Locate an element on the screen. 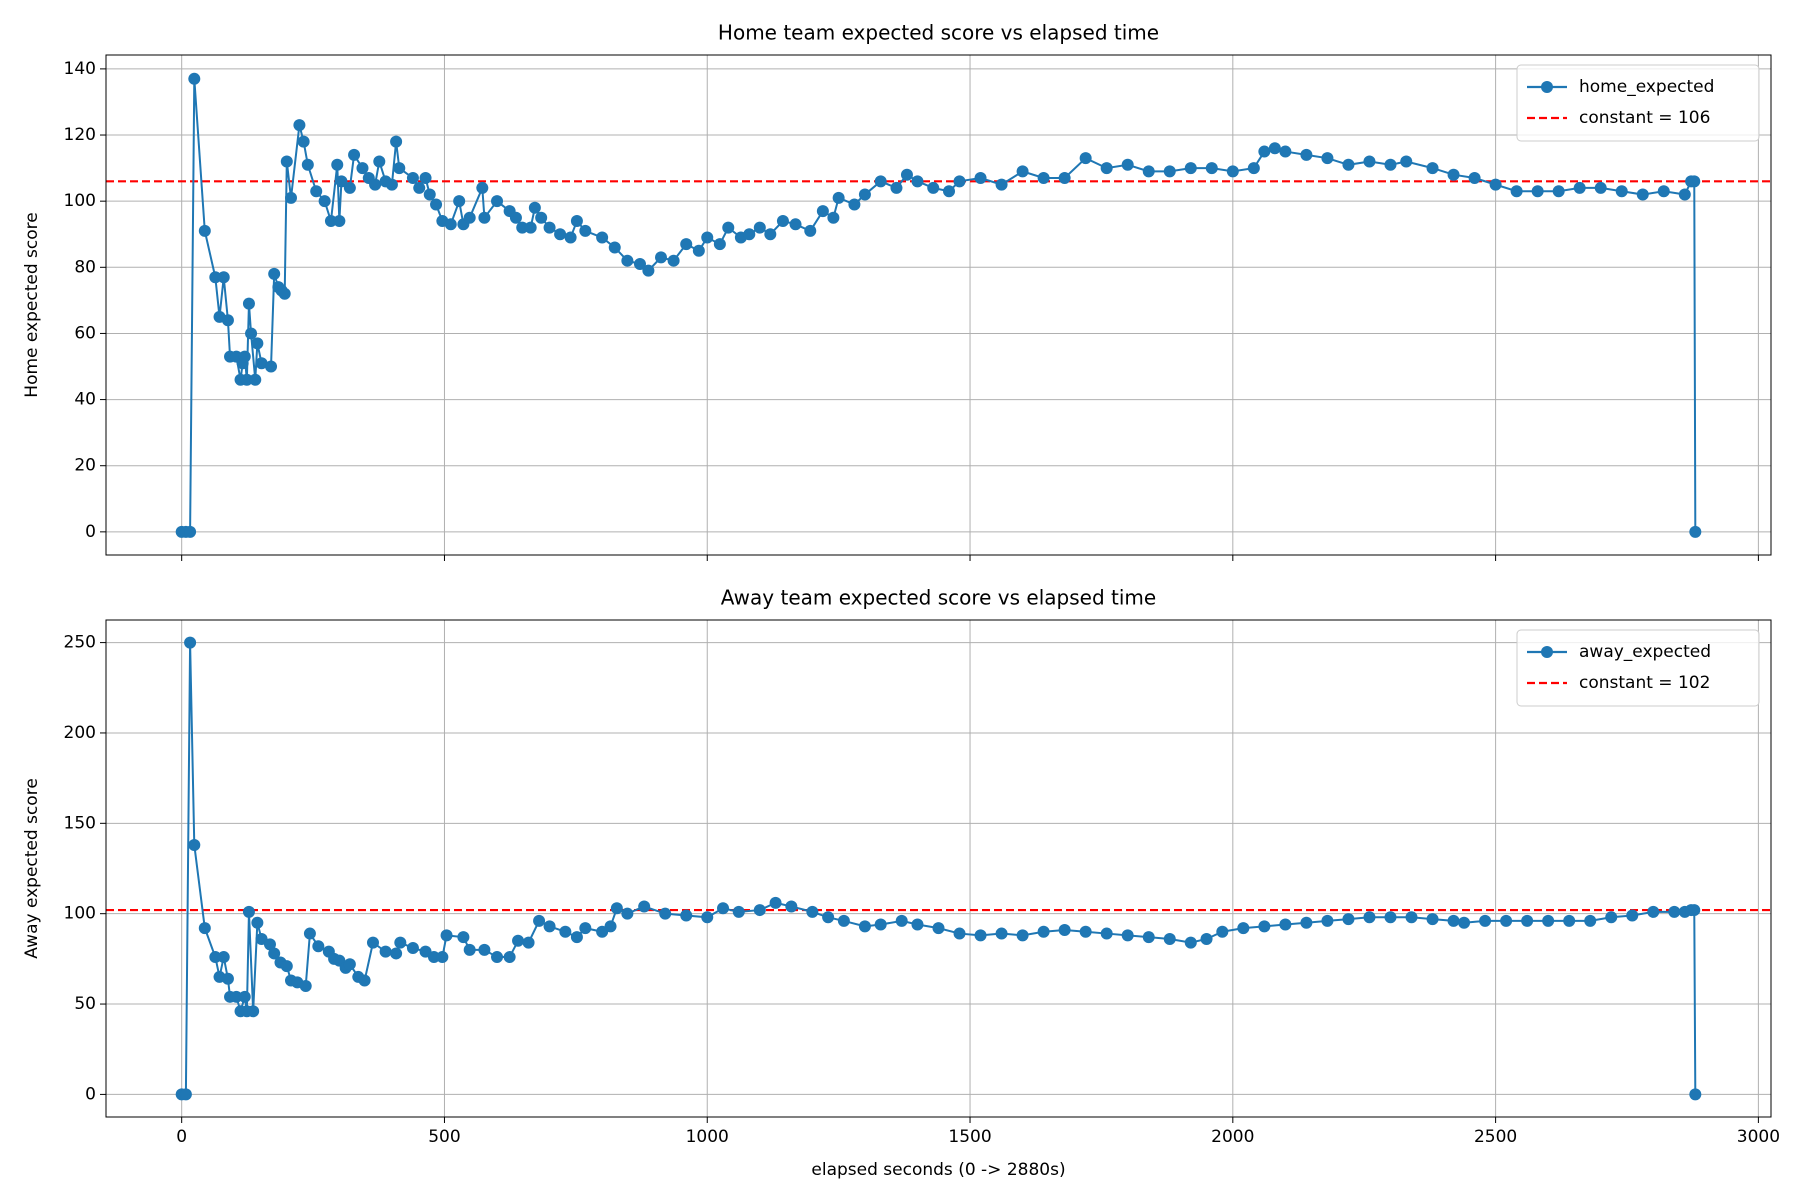  chart-title: Home team expected score vs elapsed time is located at coordinates (938, 33).